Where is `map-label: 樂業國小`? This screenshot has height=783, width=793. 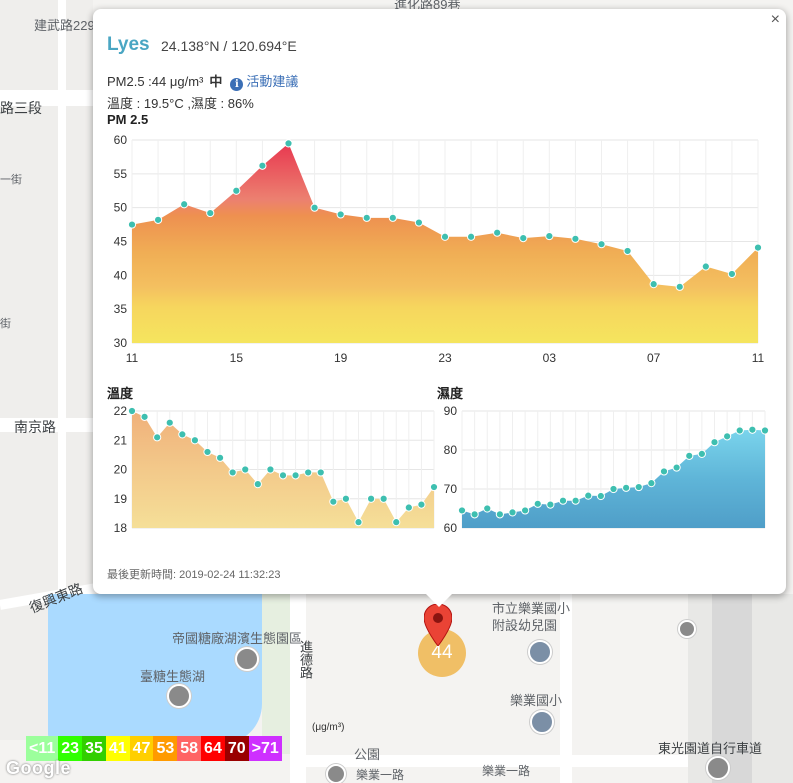 map-label: 樂業國小 is located at coordinates (536, 700).